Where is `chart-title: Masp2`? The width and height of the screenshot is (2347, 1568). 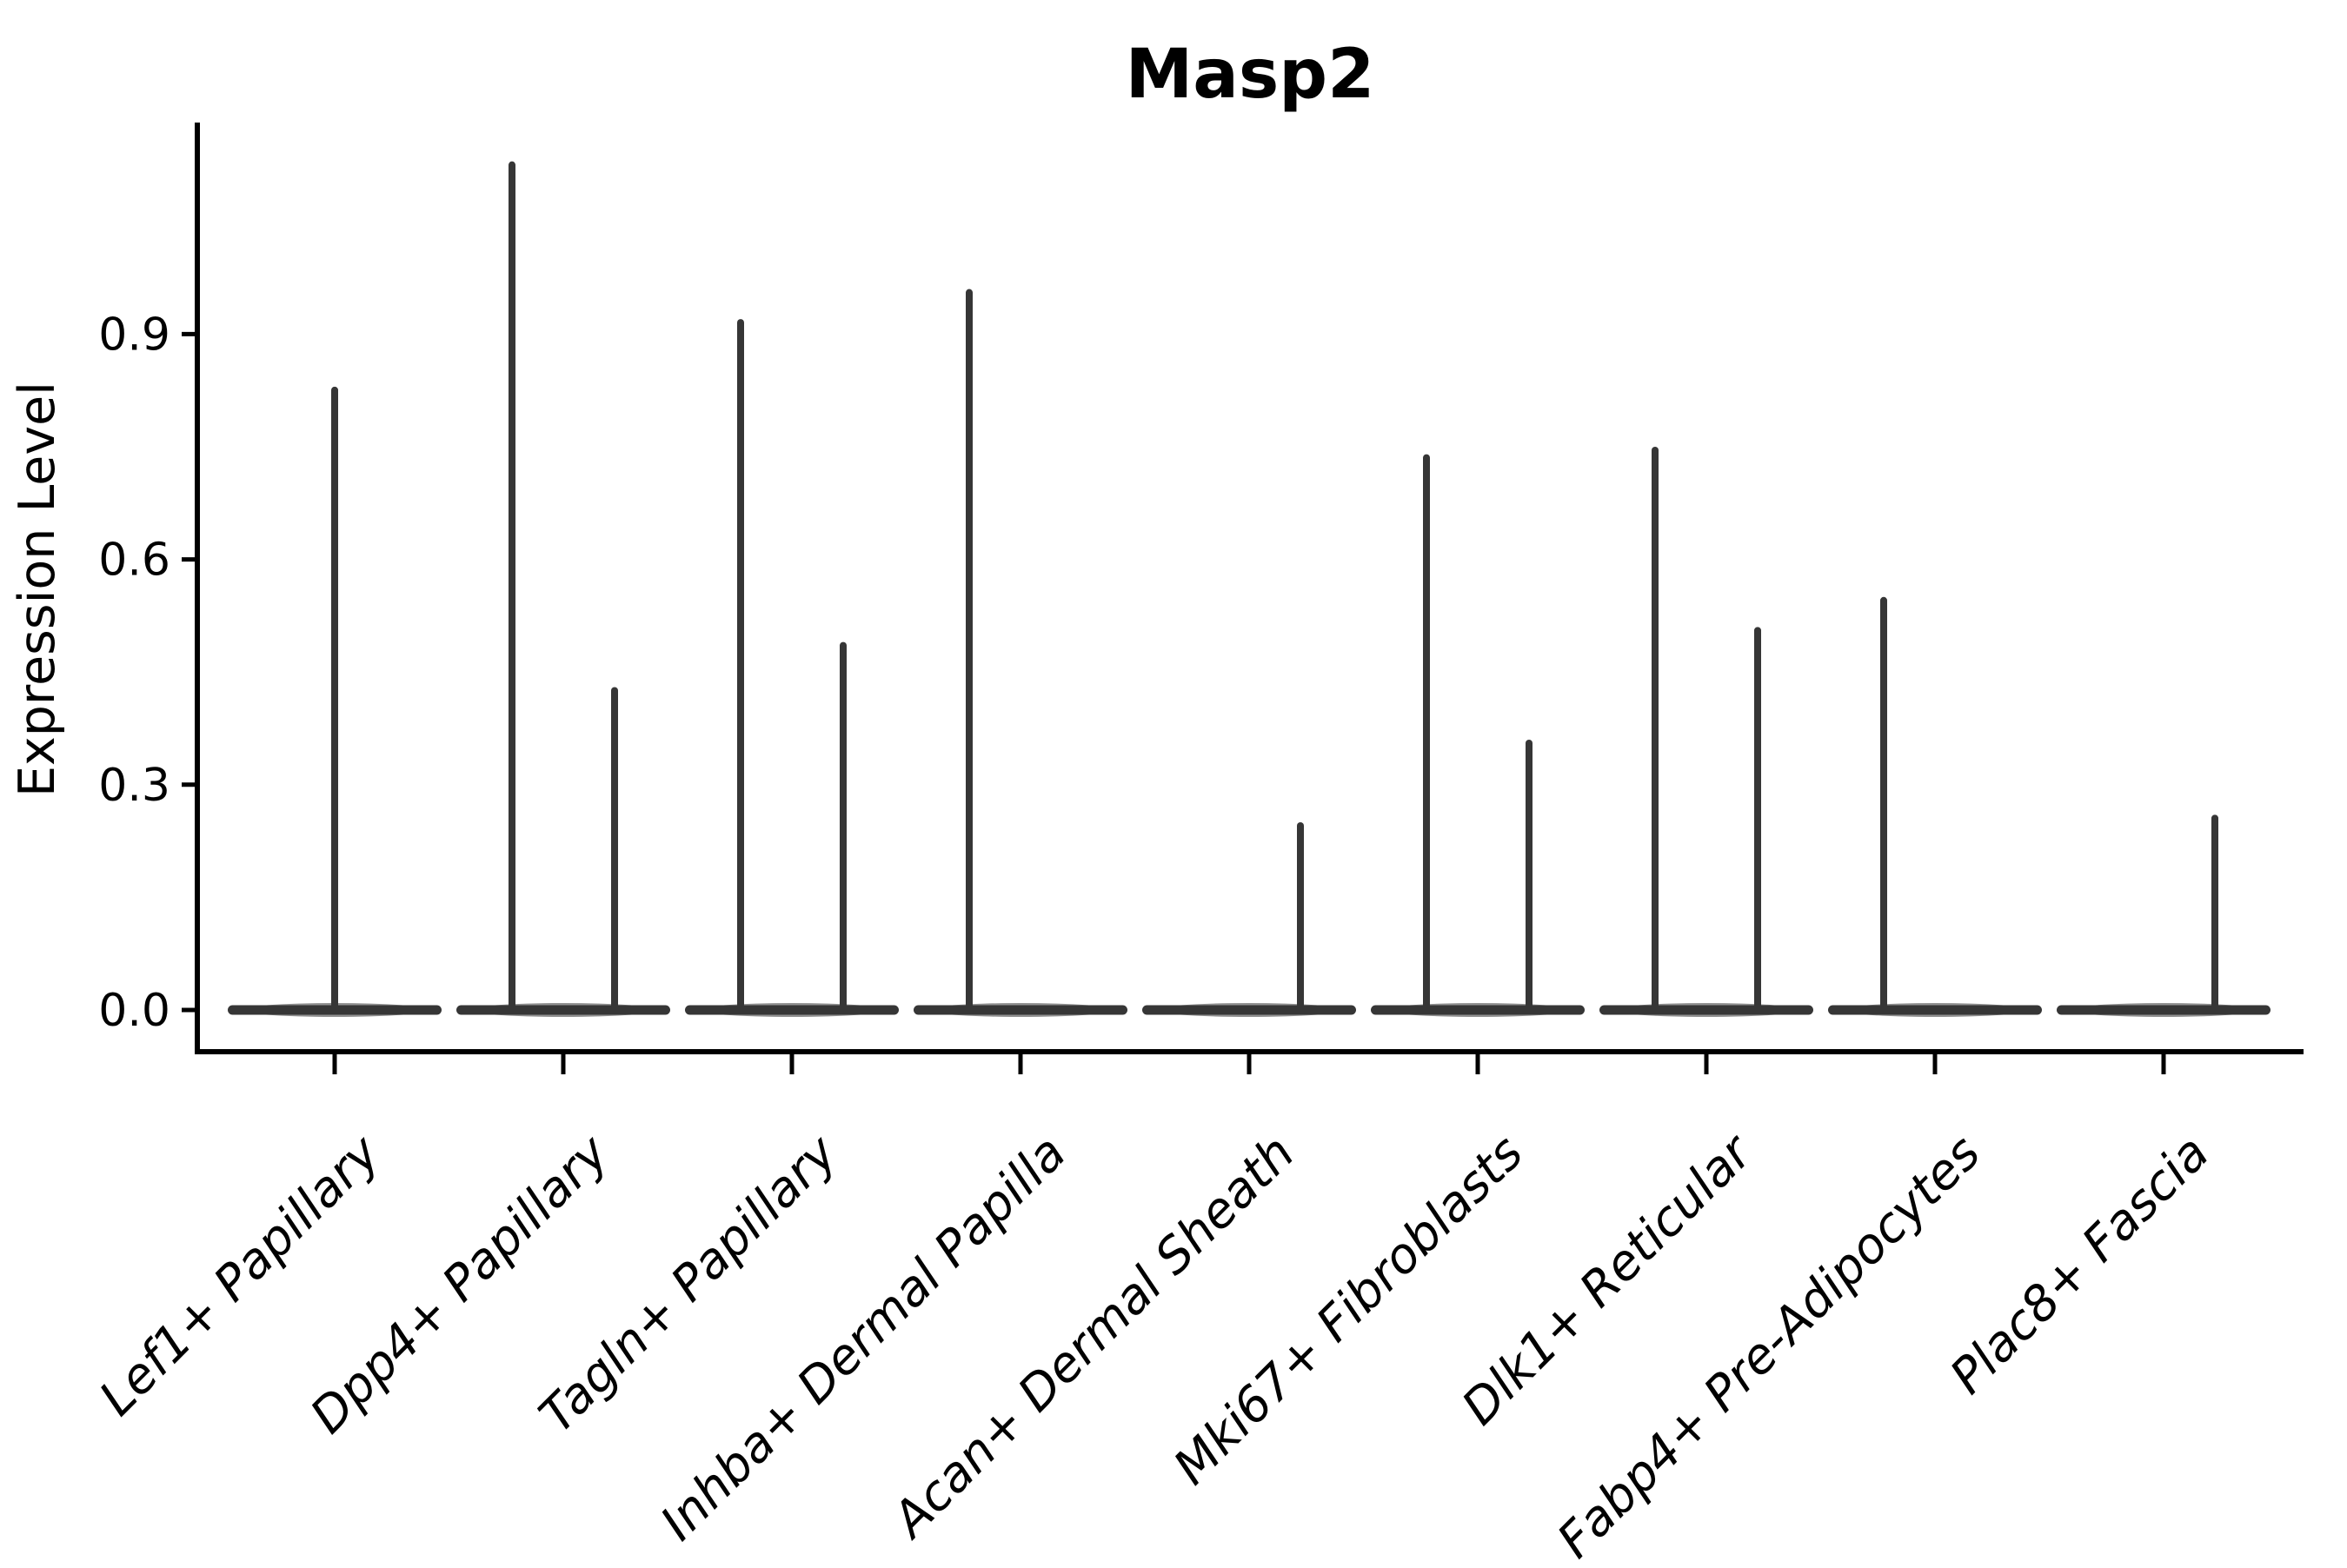 chart-title: Masp2 is located at coordinates (1250, 75).